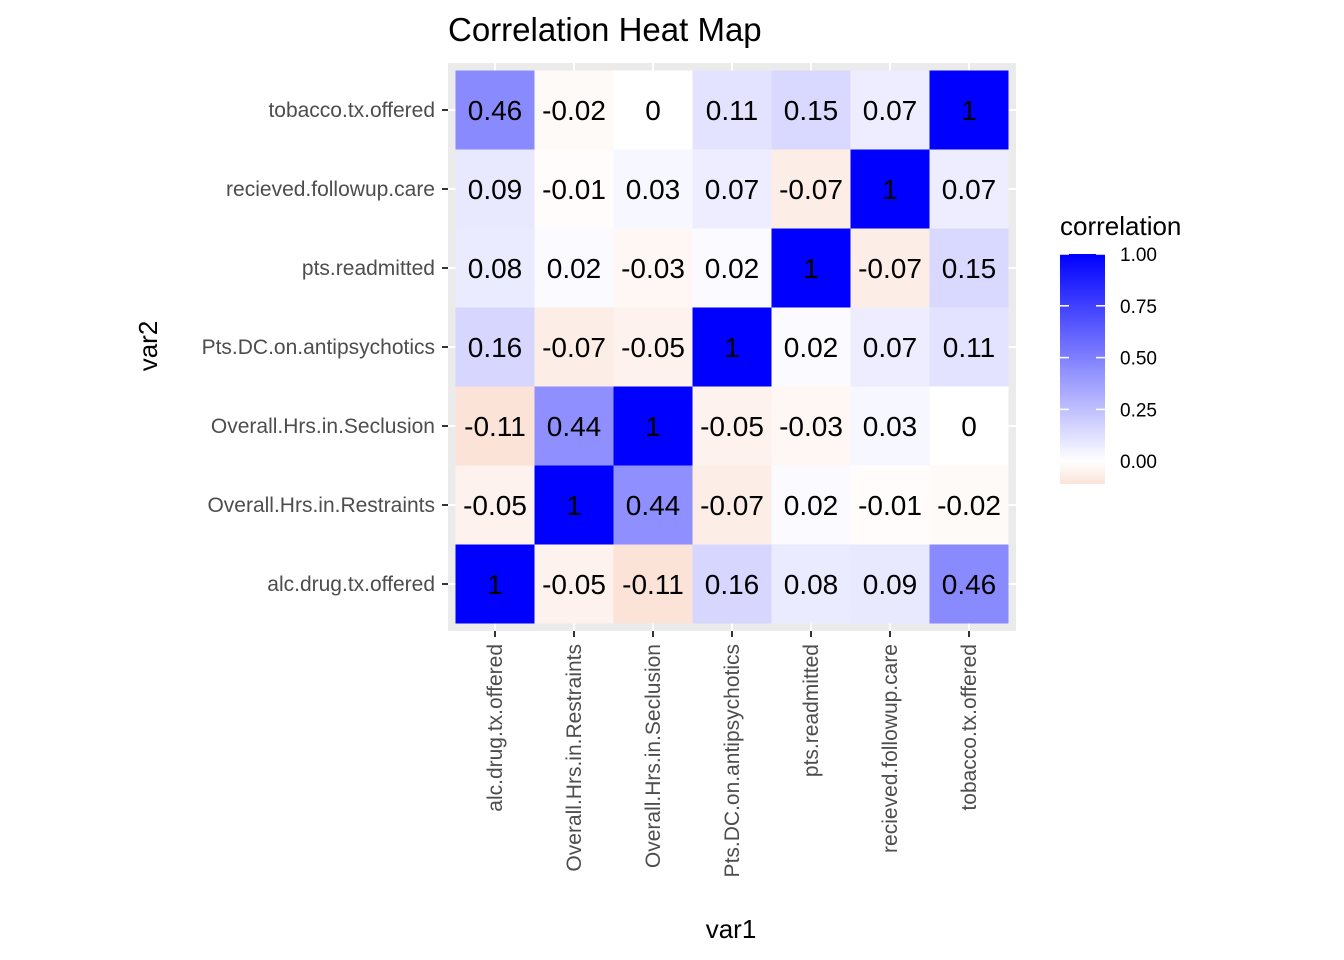 This screenshot has height=960, width=1344. Describe the element at coordinates (351, 110) in the screenshot. I see `y-tick-label: tobacco.tx.offered` at that location.